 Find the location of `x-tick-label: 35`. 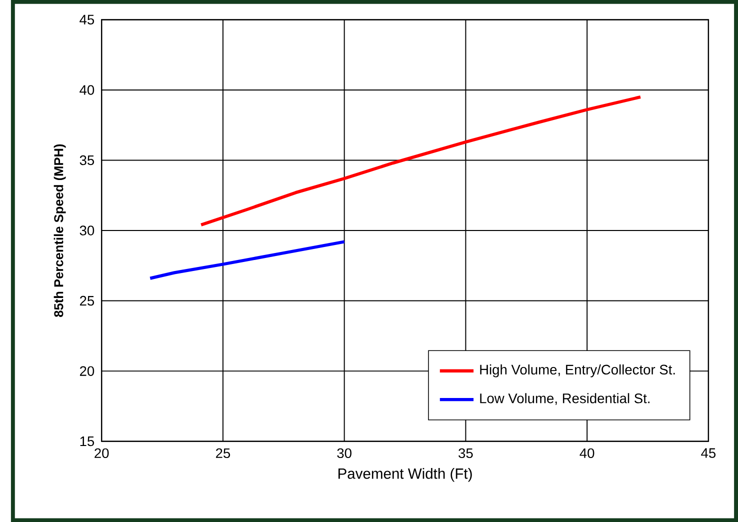

x-tick-label: 35 is located at coordinates (465, 453).